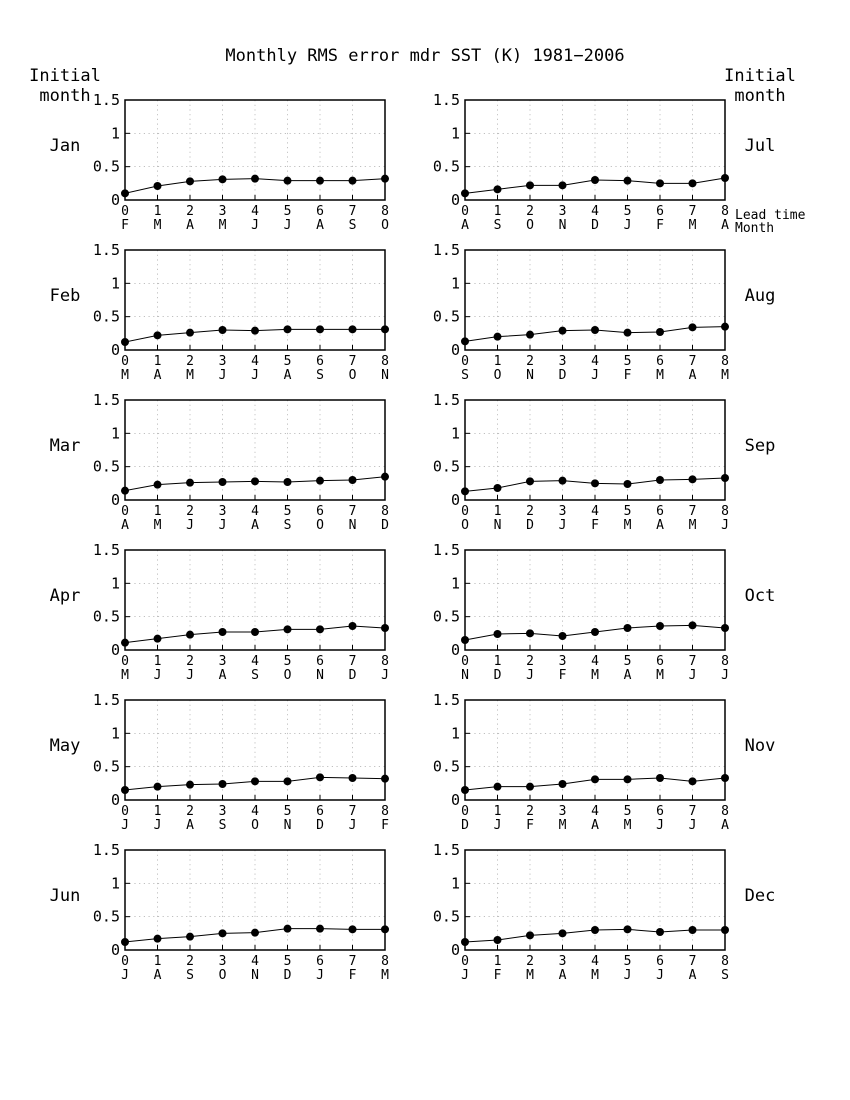 This screenshot has height=1100, width=850. I want to click on left-header-line2: month, so click(64, 96).